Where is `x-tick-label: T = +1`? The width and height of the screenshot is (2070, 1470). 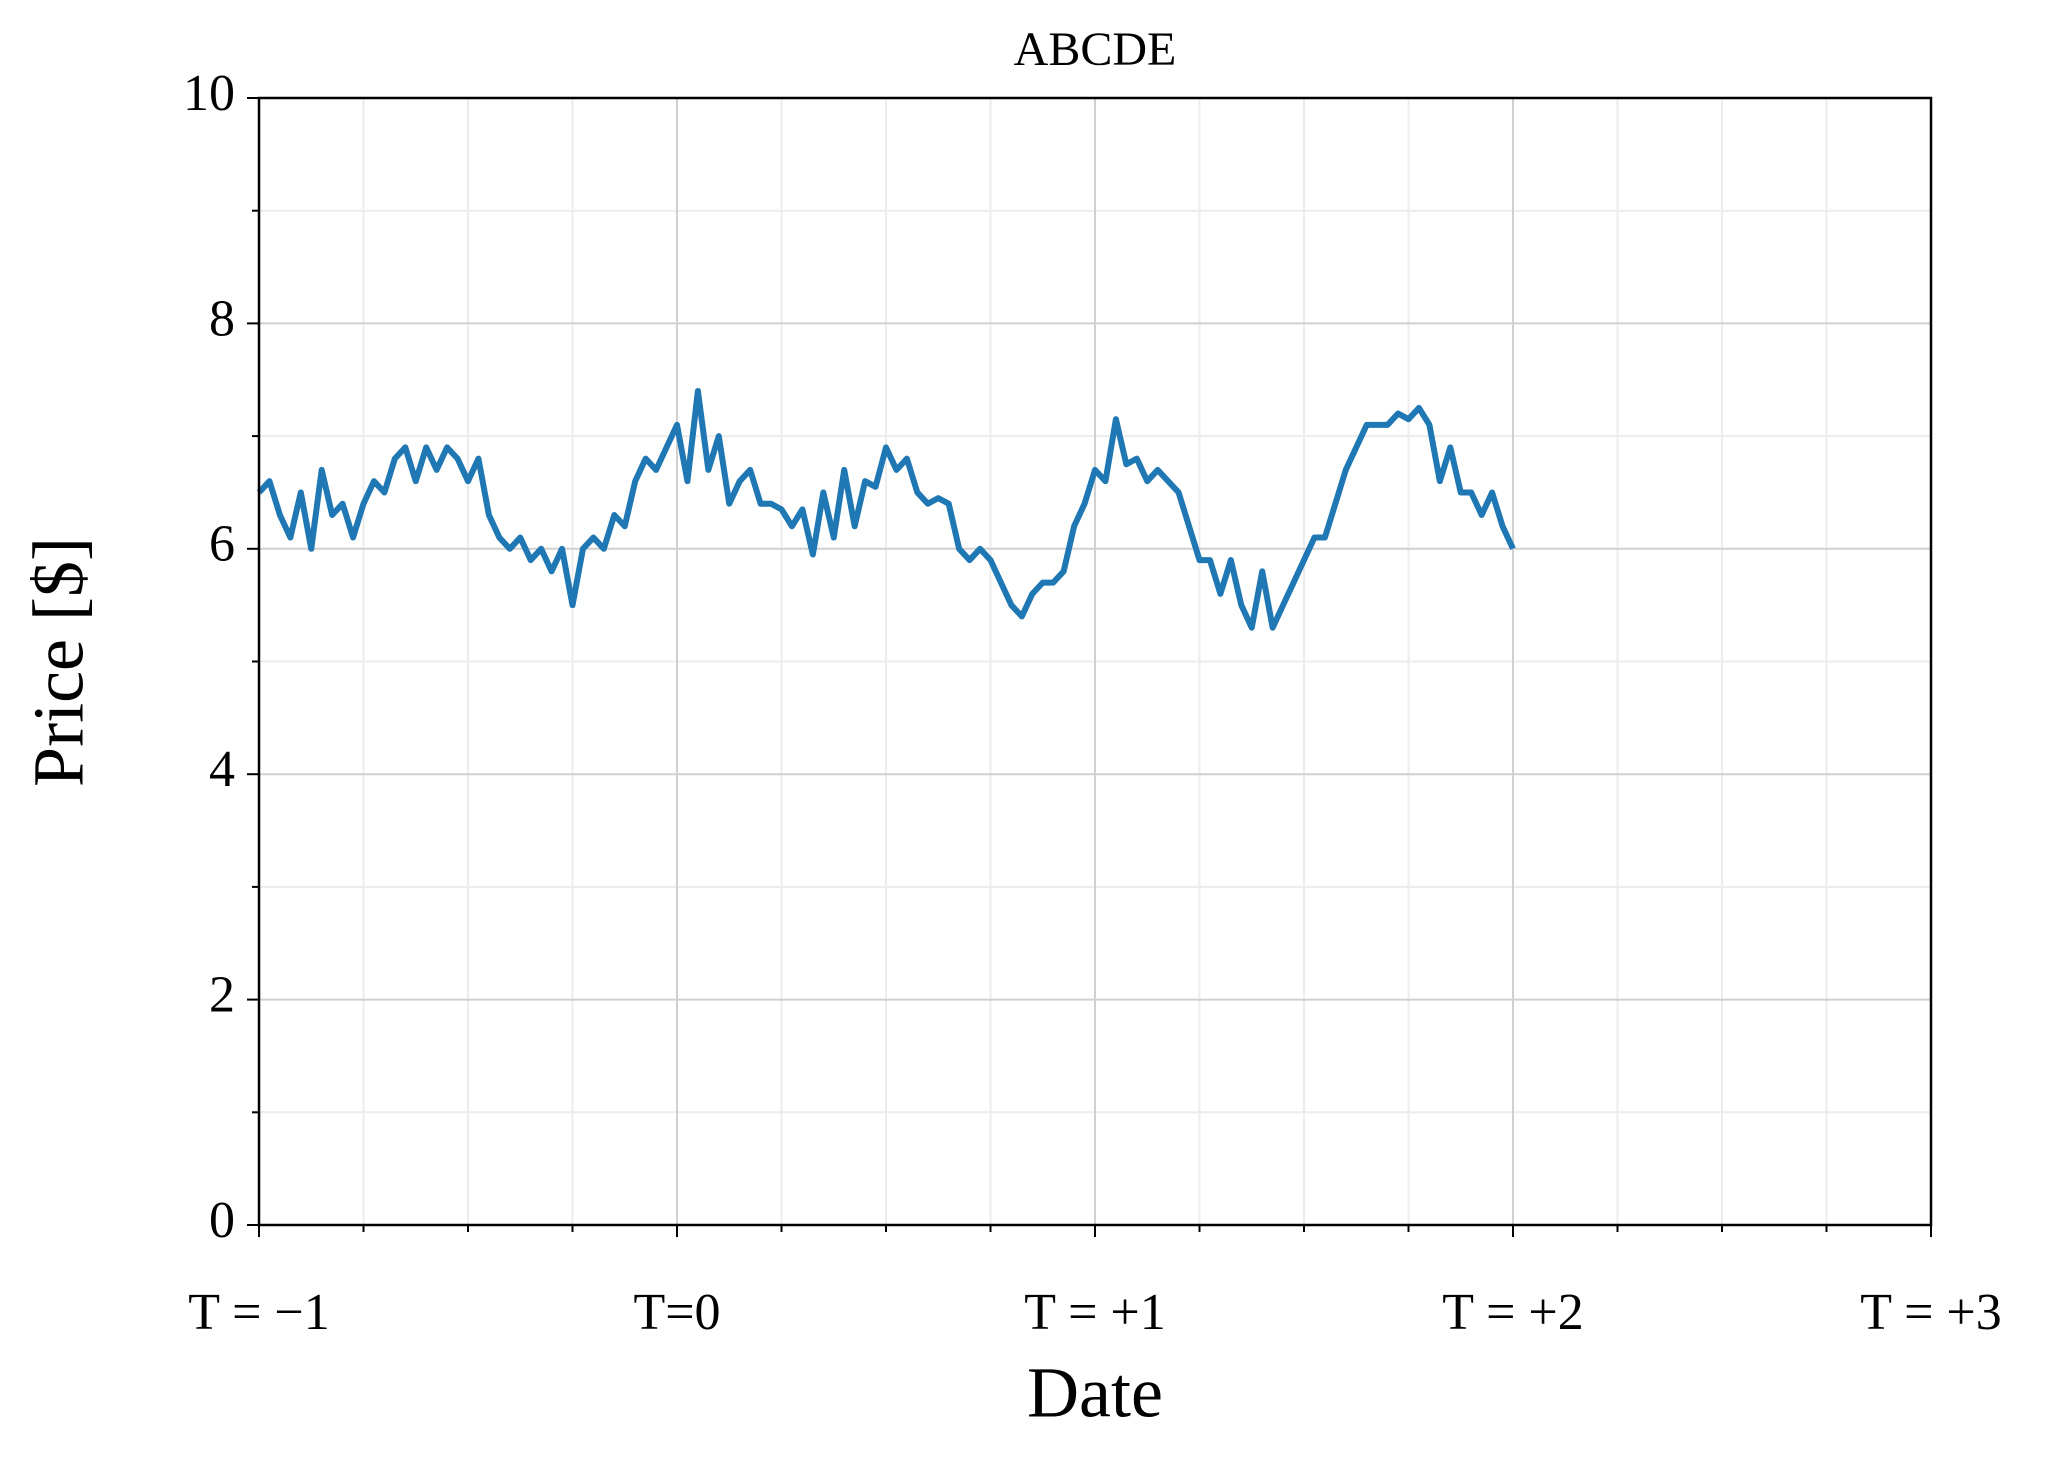
x-tick-label: T = +1 is located at coordinates (1094, 1312).